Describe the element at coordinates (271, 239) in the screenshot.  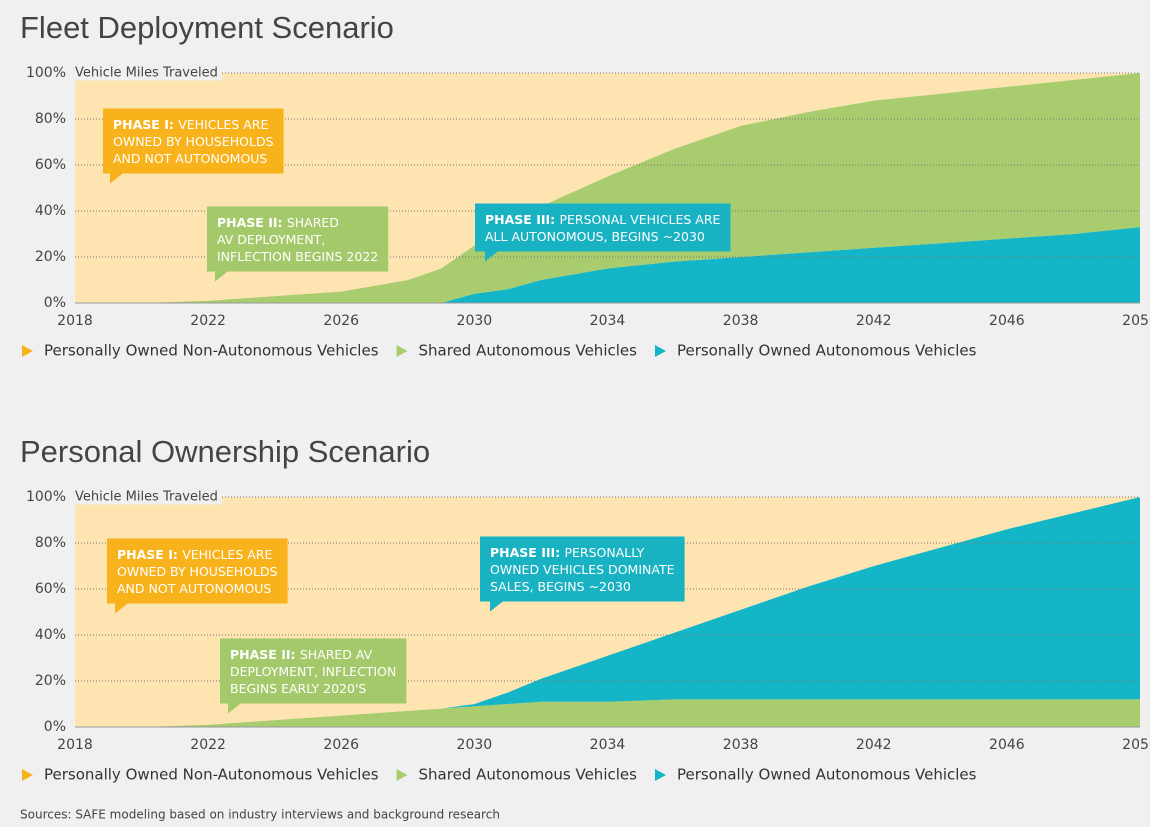
I see `callout-line: AV DEPLOYMENT,` at that location.